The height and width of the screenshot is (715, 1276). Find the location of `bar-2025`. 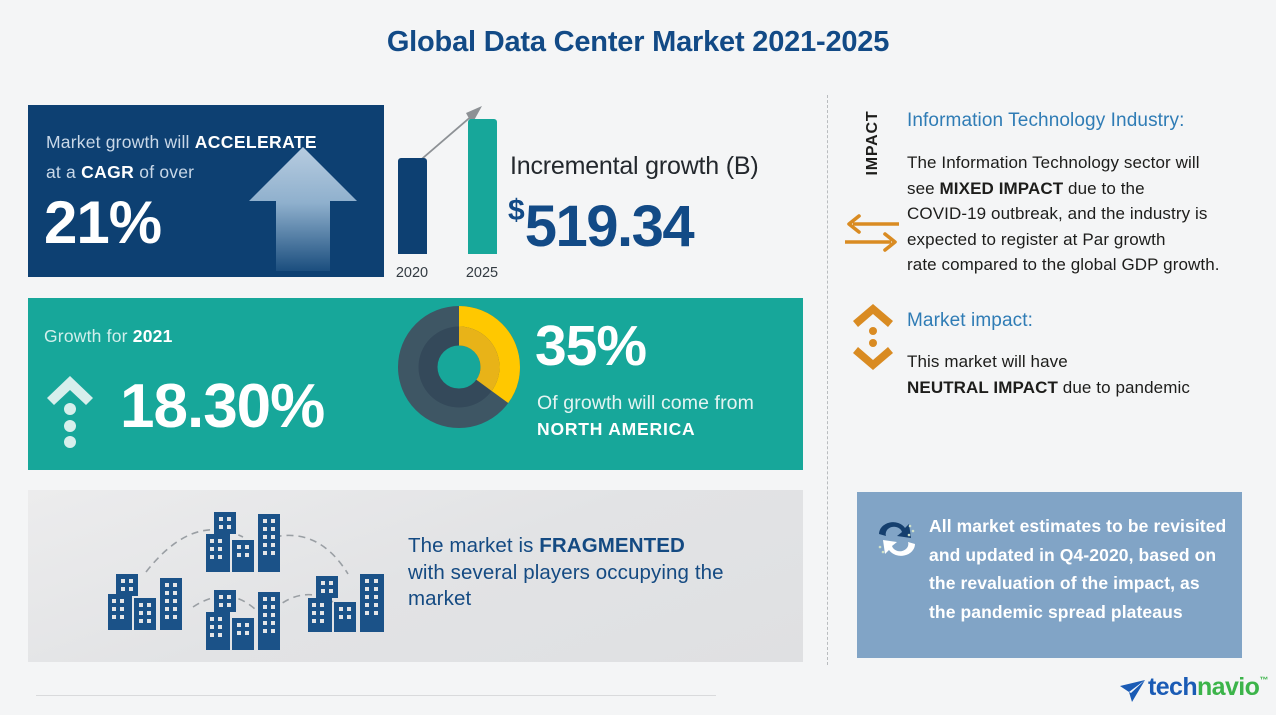

bar-2025 is located at coordinates (482, 186).